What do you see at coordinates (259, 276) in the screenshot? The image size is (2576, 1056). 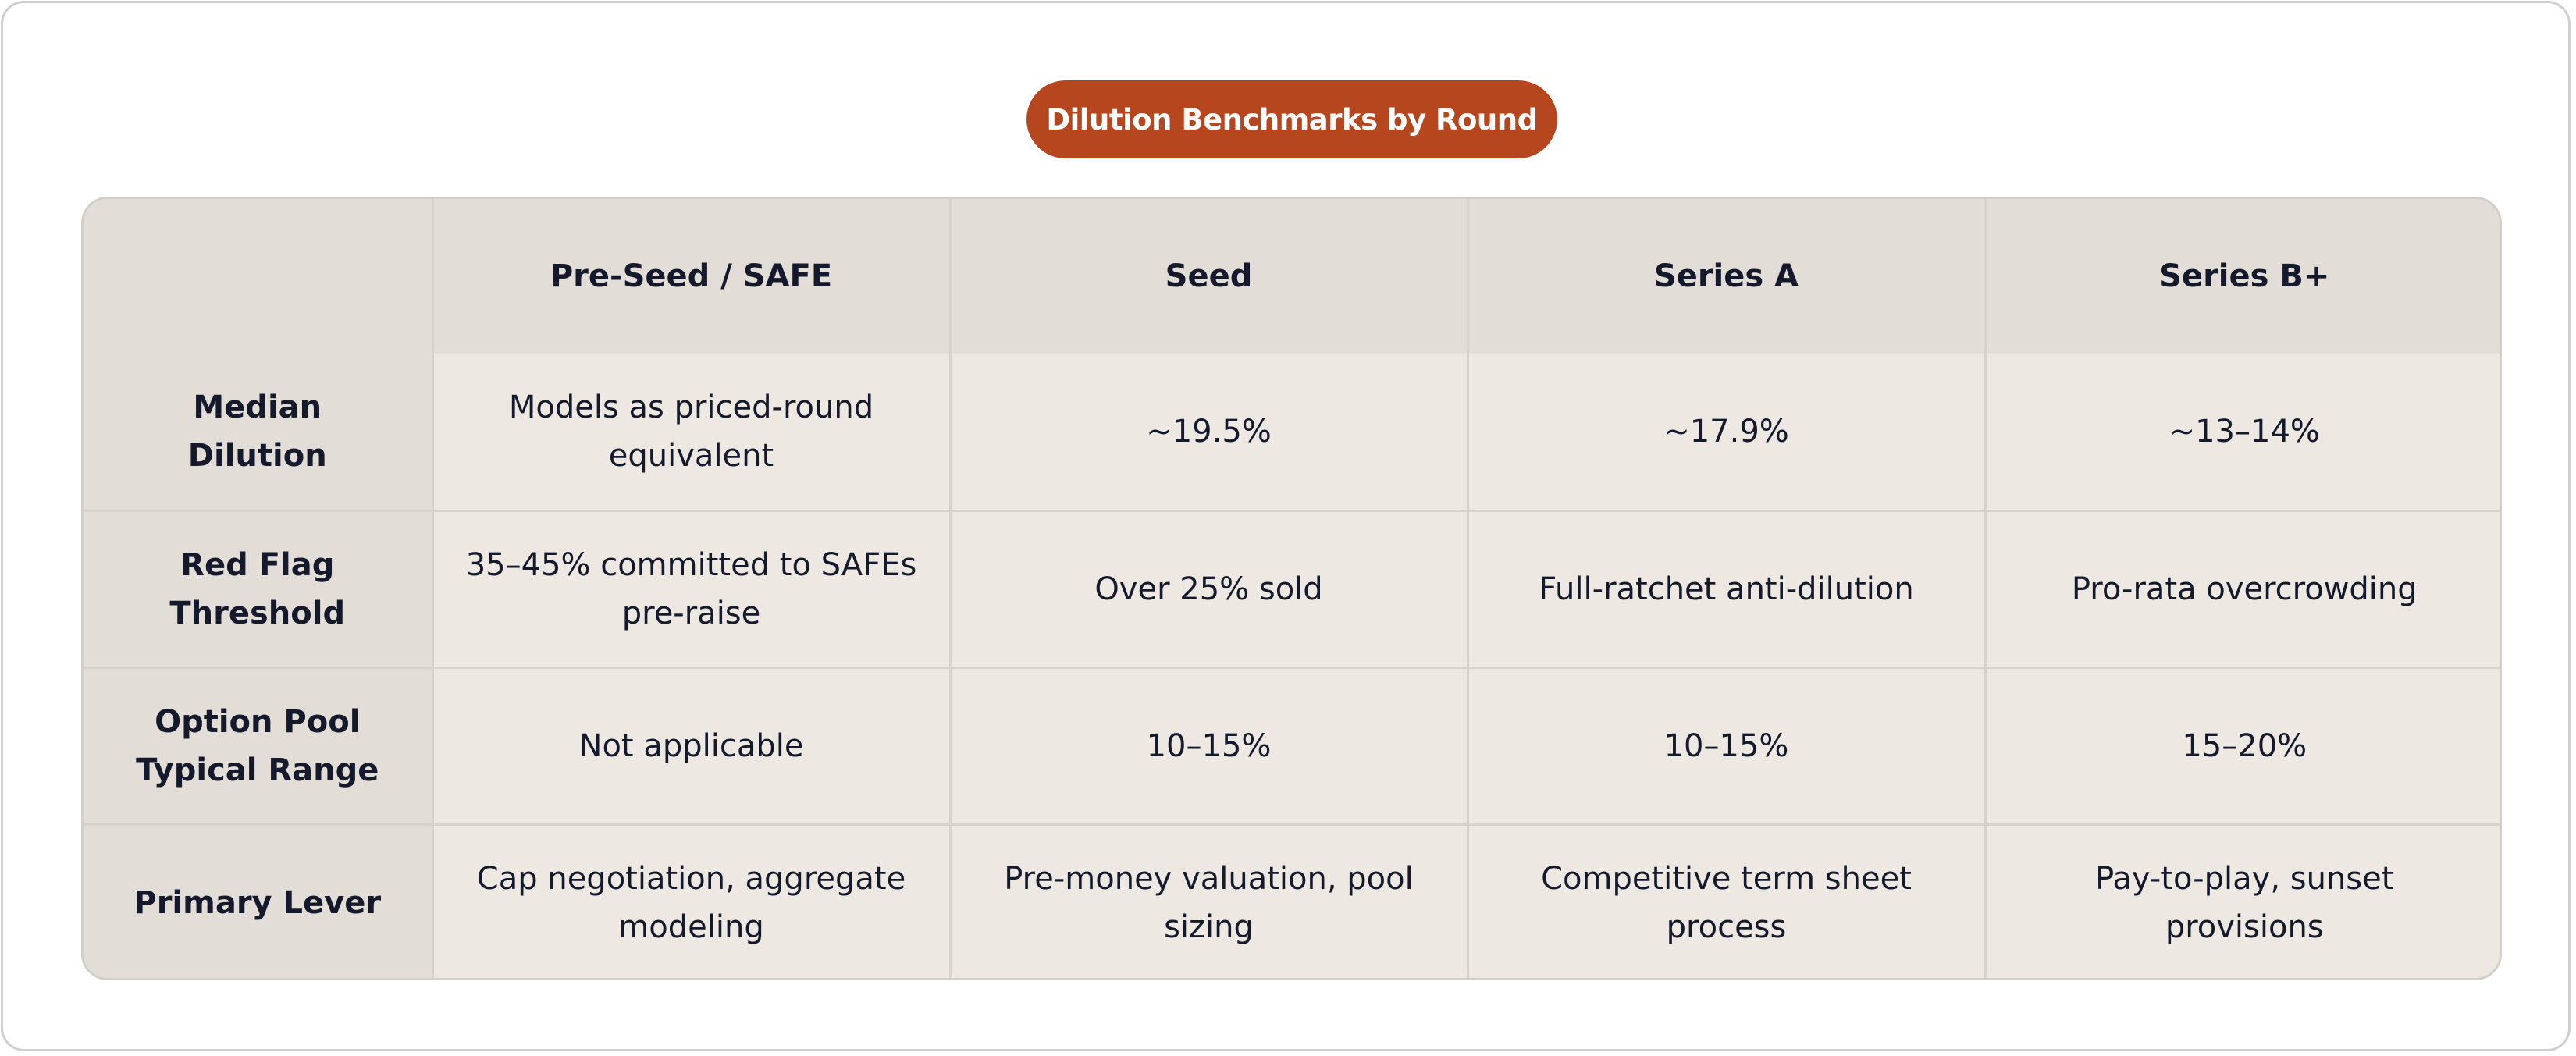 I see `corner-cell` at bounding box center [259, 276].